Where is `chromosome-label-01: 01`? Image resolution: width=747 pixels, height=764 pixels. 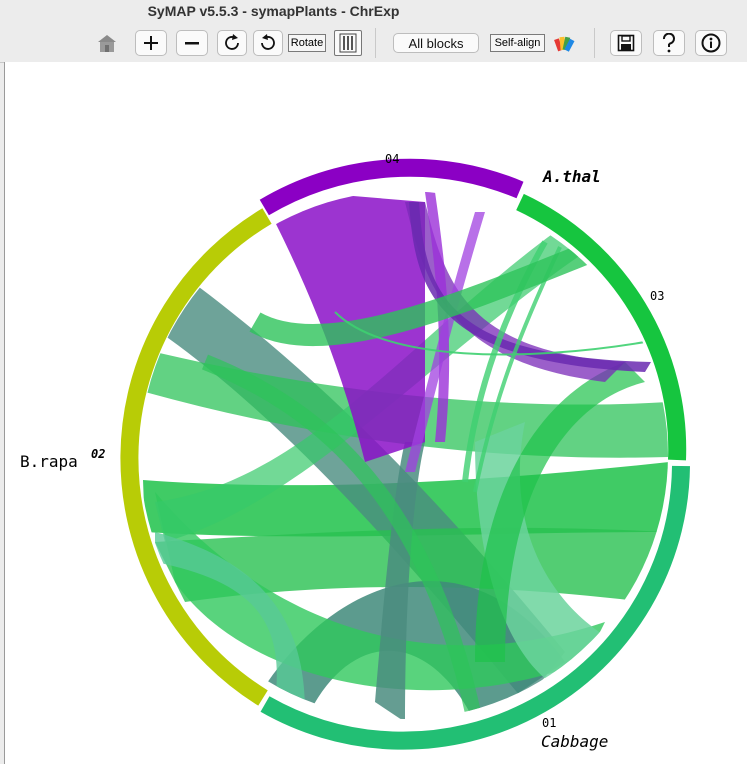 chromosome-label-01: 01 is located at coordinates (549, 723).